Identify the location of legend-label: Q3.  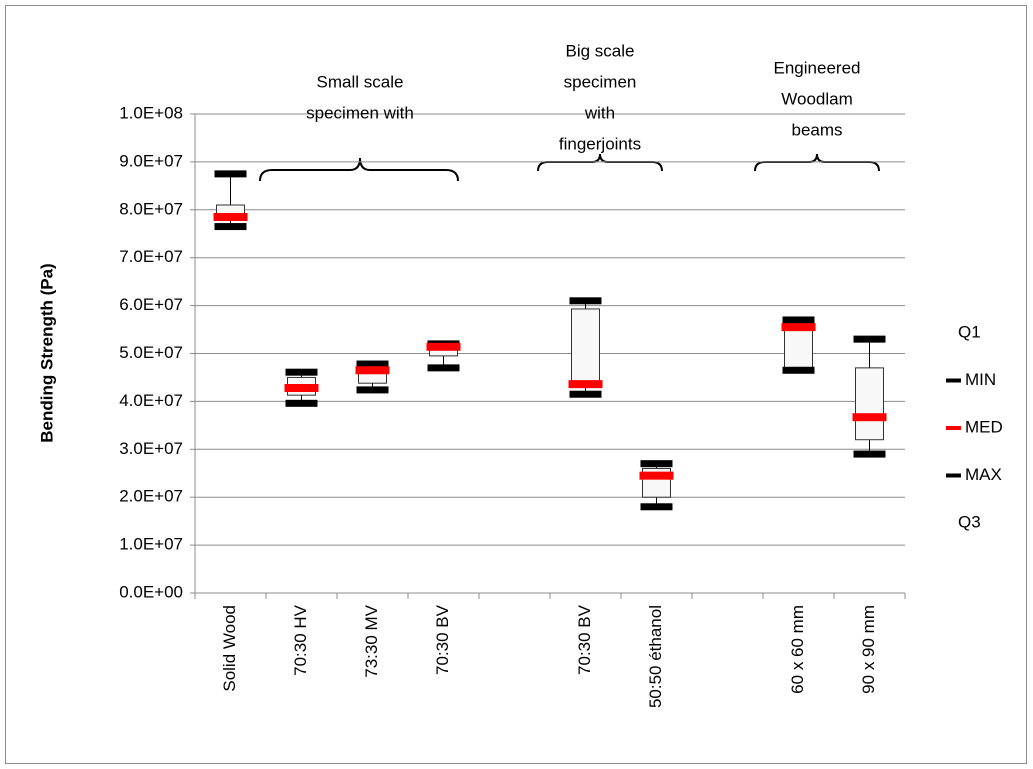
(969, 521).